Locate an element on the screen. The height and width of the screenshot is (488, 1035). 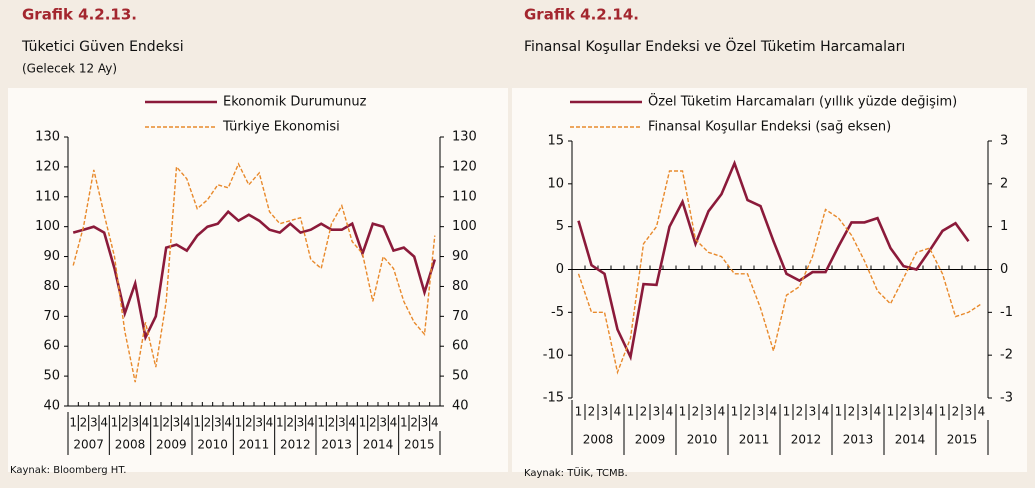
legend-label: Ekonomik Durumunuz is located at coordinates (295, 102).